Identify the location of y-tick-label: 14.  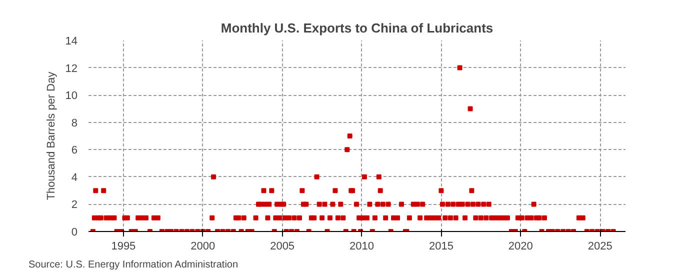
(71, 42).